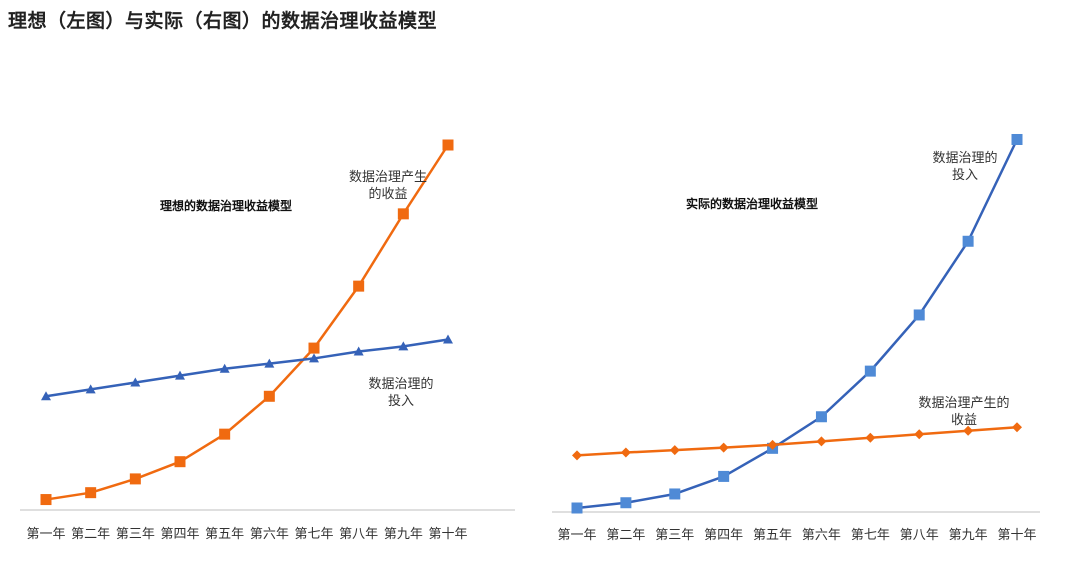  Describe the element at coordinates (752, 203) in the screenshot. I see `chart-title: 实际的数据治理收益模型` at that location.